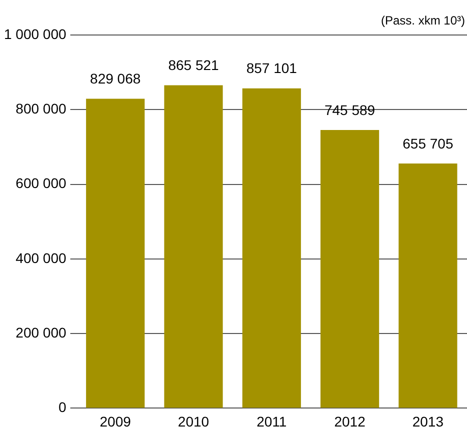  I want to click on y-tick-label: 600 000, so click(41, 183).